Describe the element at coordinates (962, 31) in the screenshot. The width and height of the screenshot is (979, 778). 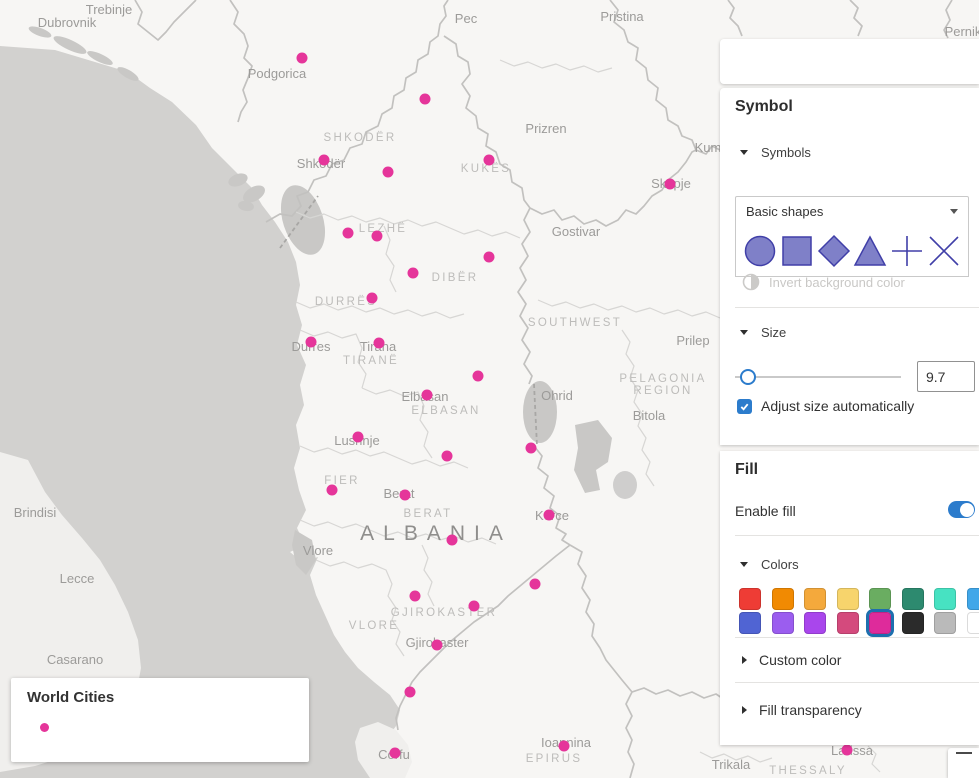
I see `city-label: Pernik` at that location.